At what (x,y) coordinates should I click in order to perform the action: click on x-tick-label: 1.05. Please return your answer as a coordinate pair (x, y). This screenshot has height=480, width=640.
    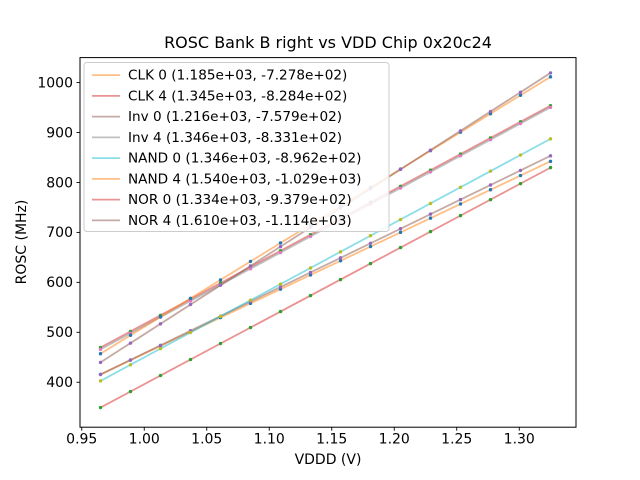
    Looking at the image, I should click on (206, 440).